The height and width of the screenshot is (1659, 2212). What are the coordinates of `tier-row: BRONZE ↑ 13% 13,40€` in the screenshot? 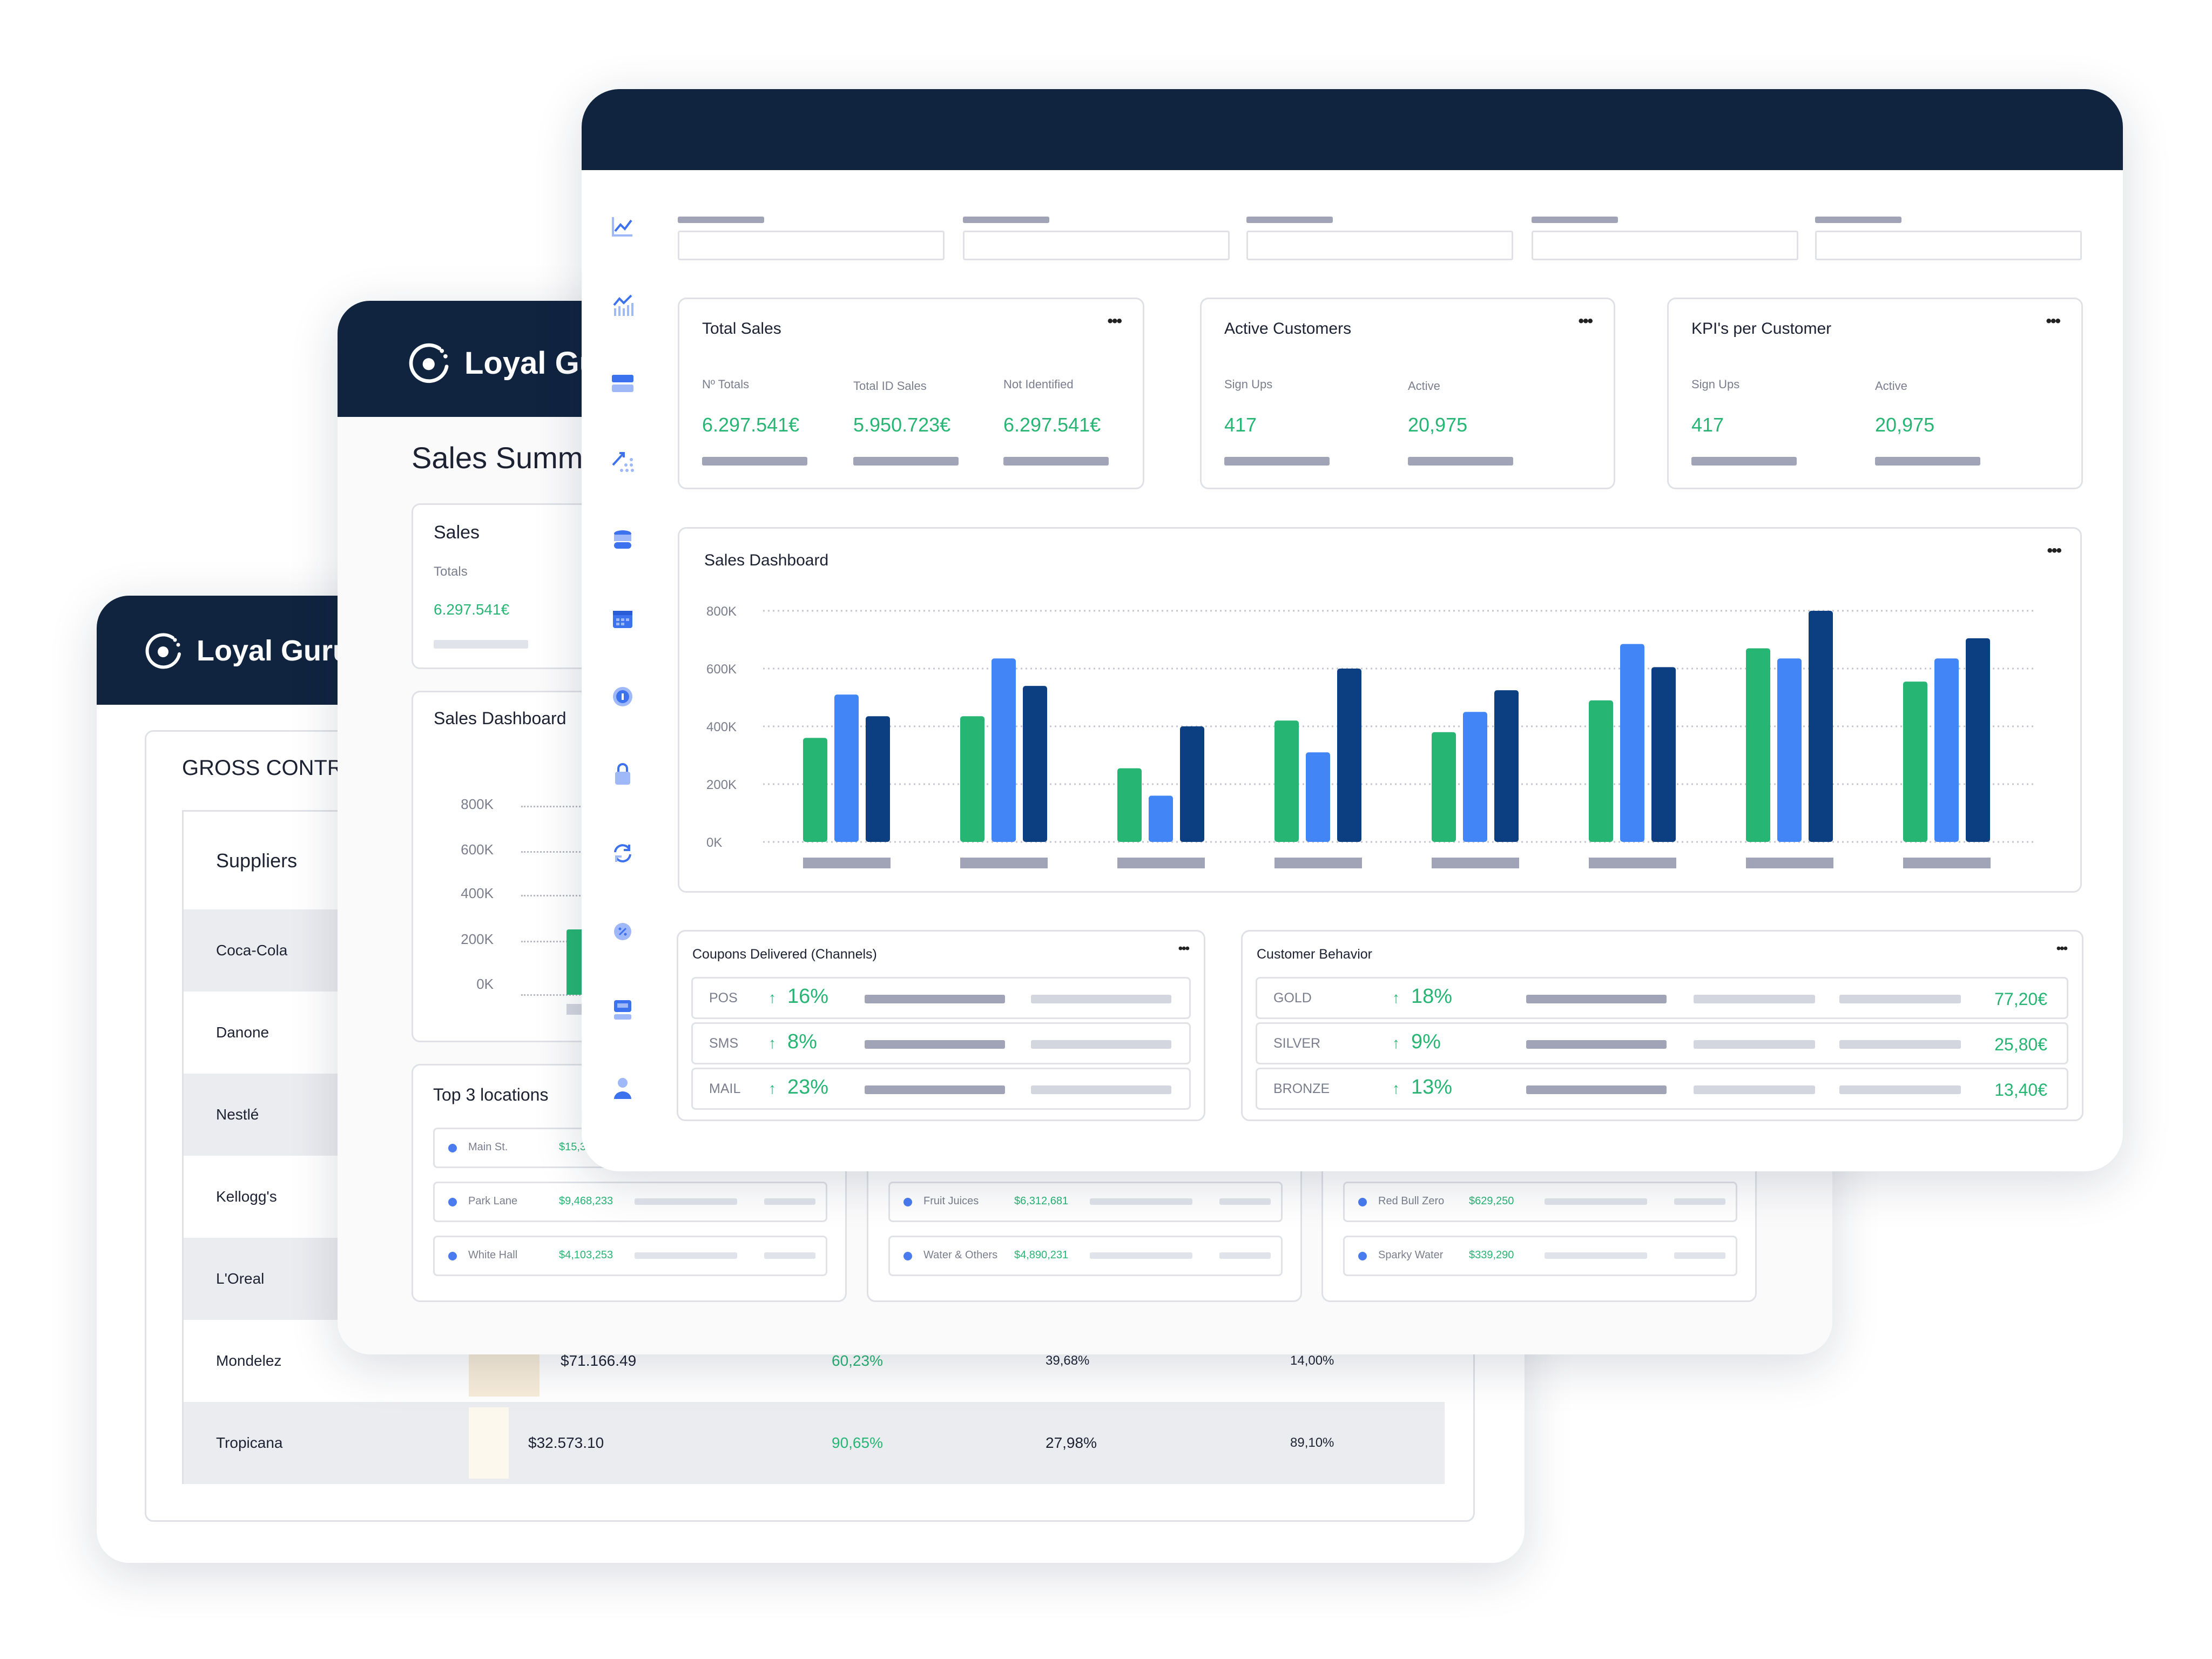 It's located at (1662, 1089).